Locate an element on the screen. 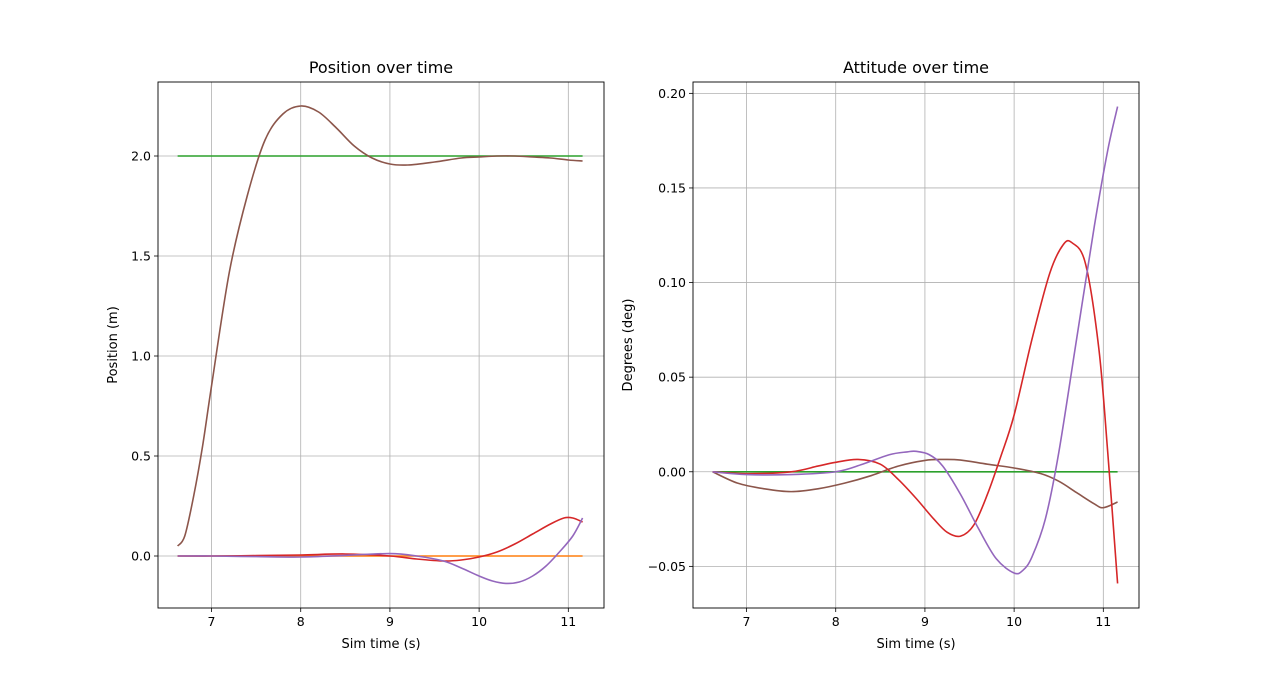  y-tick-label: −0.05 is located at coordinates (667, 566).